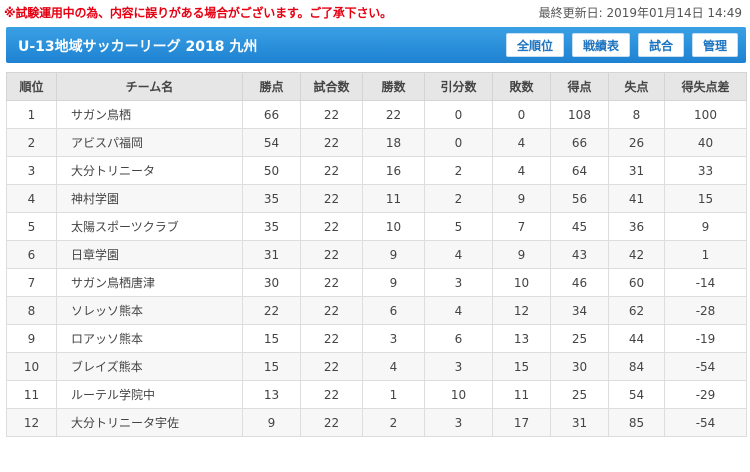 This screenshot has height=472, width=750. Describe the element at coordinates (458, 338) in the screenshot. I see `draws-cell: 6` at that location.